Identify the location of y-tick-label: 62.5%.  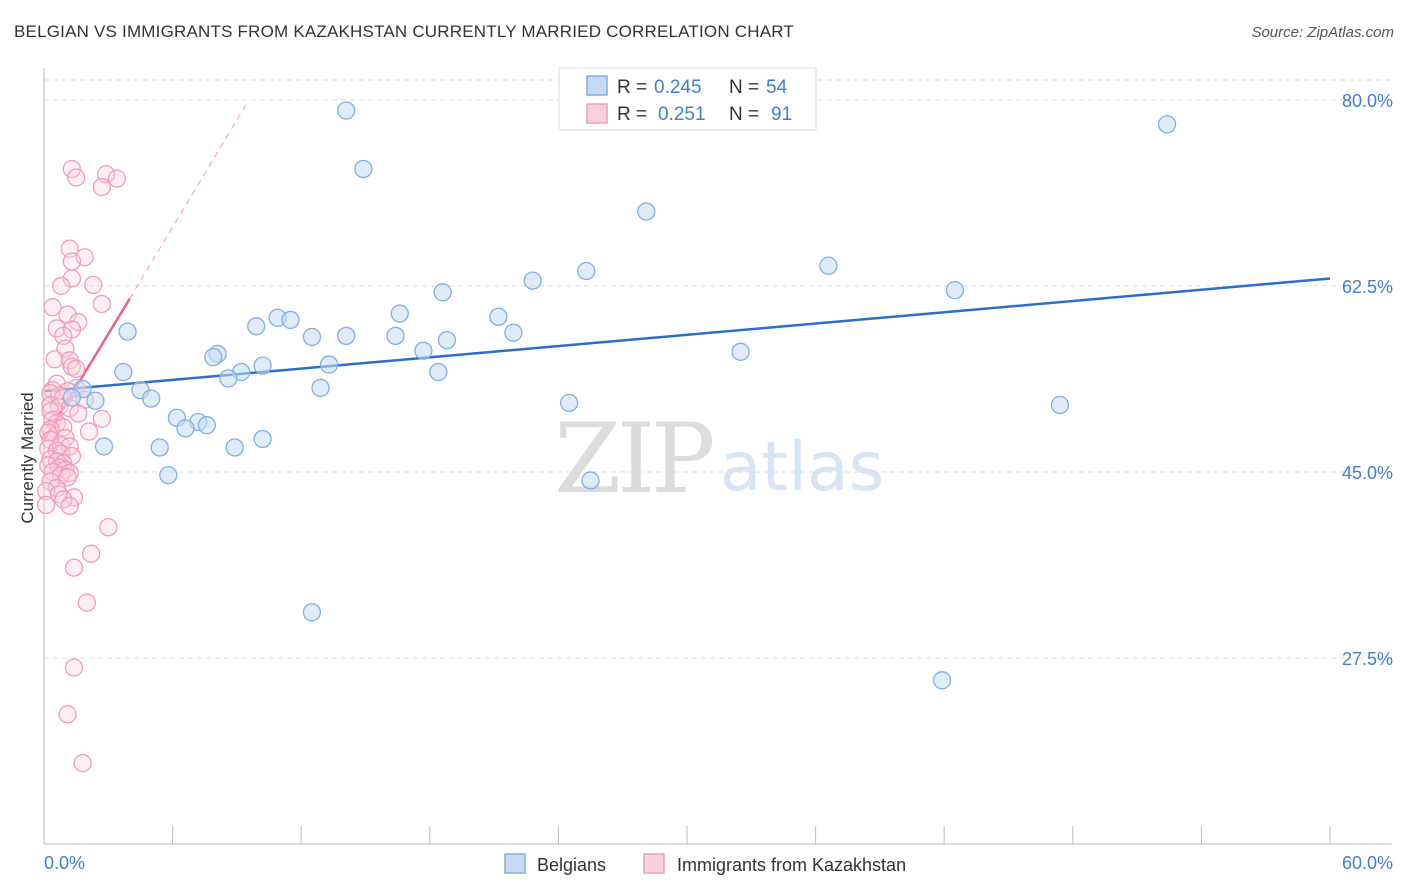
(1367, 287).